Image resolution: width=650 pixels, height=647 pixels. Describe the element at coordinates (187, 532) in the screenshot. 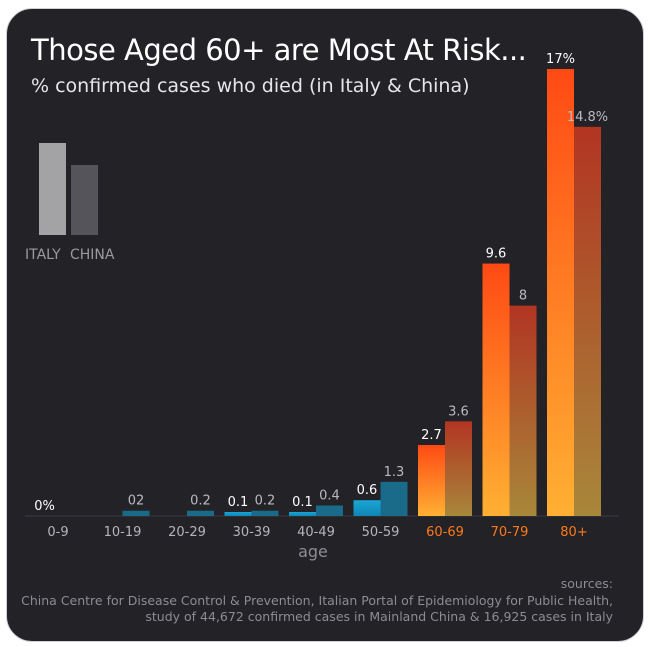

I see `x-tick-label-20-29: 20-29` at that location.